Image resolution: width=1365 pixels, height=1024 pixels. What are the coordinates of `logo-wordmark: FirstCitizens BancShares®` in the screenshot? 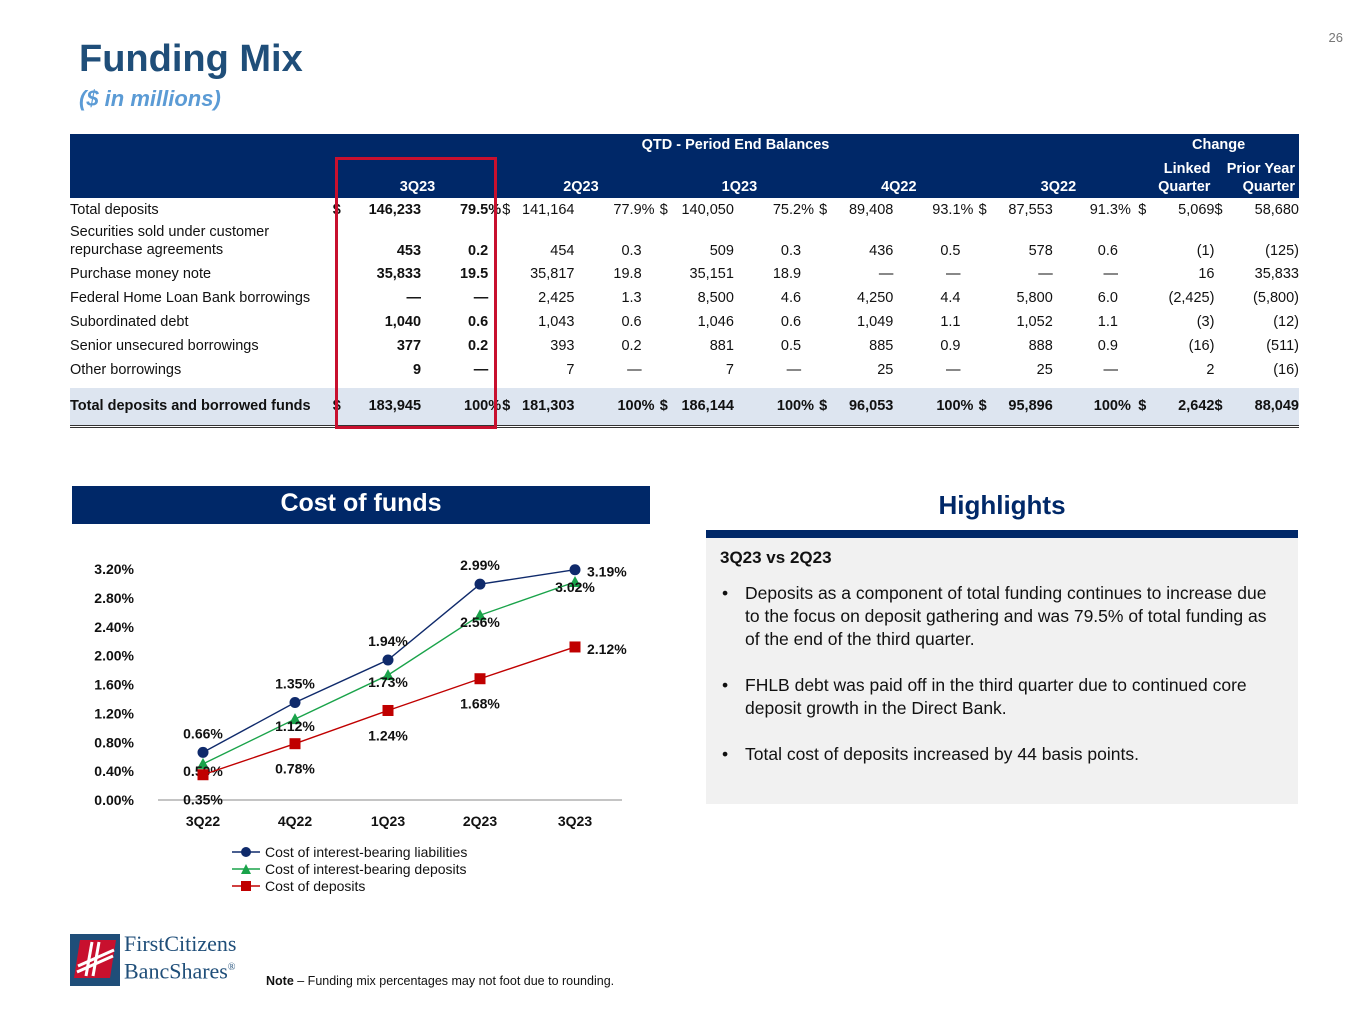 It's located at (180, 957).